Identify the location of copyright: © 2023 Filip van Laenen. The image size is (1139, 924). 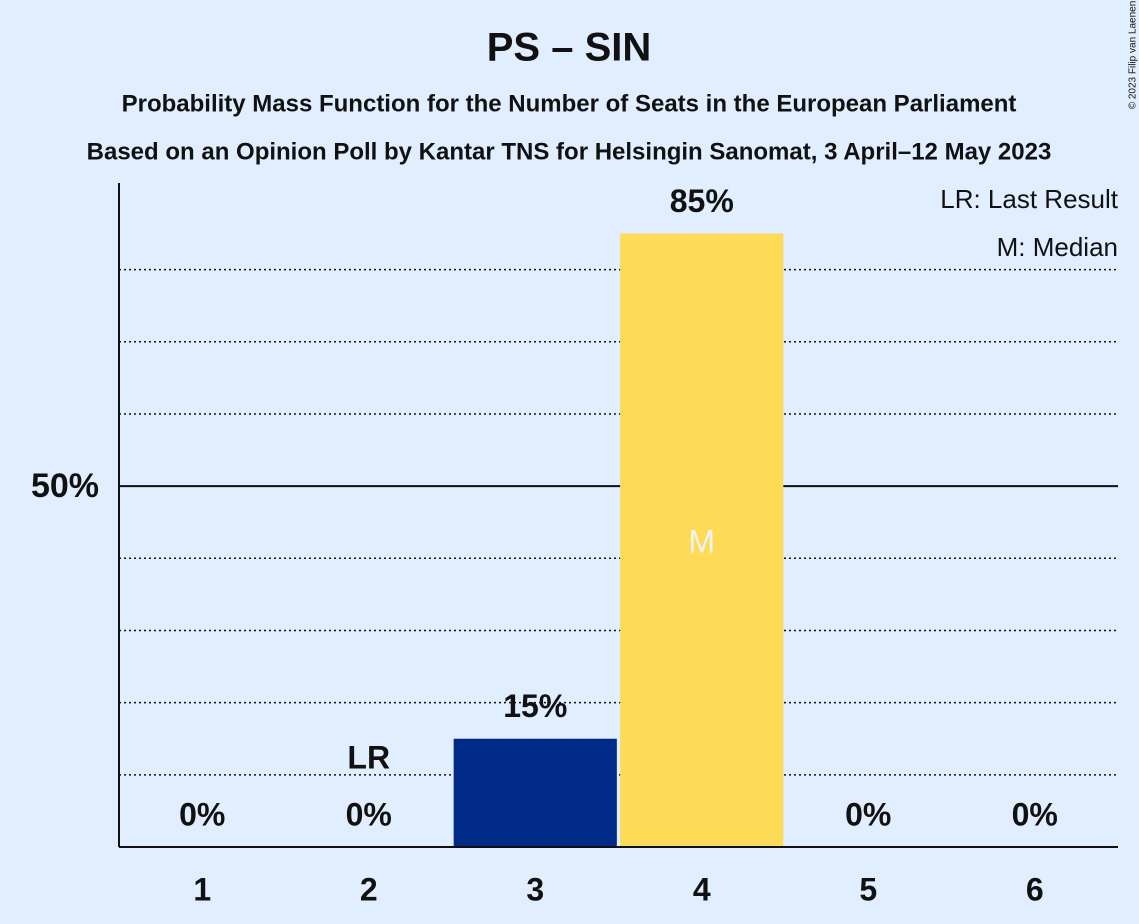
(1133, 55).